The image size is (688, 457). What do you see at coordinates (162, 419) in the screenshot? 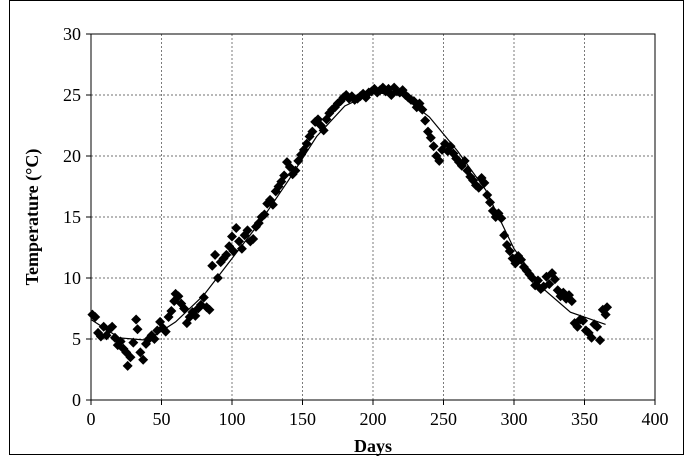
I see `x-tick-label: 50` at bounding box center [162, 419].